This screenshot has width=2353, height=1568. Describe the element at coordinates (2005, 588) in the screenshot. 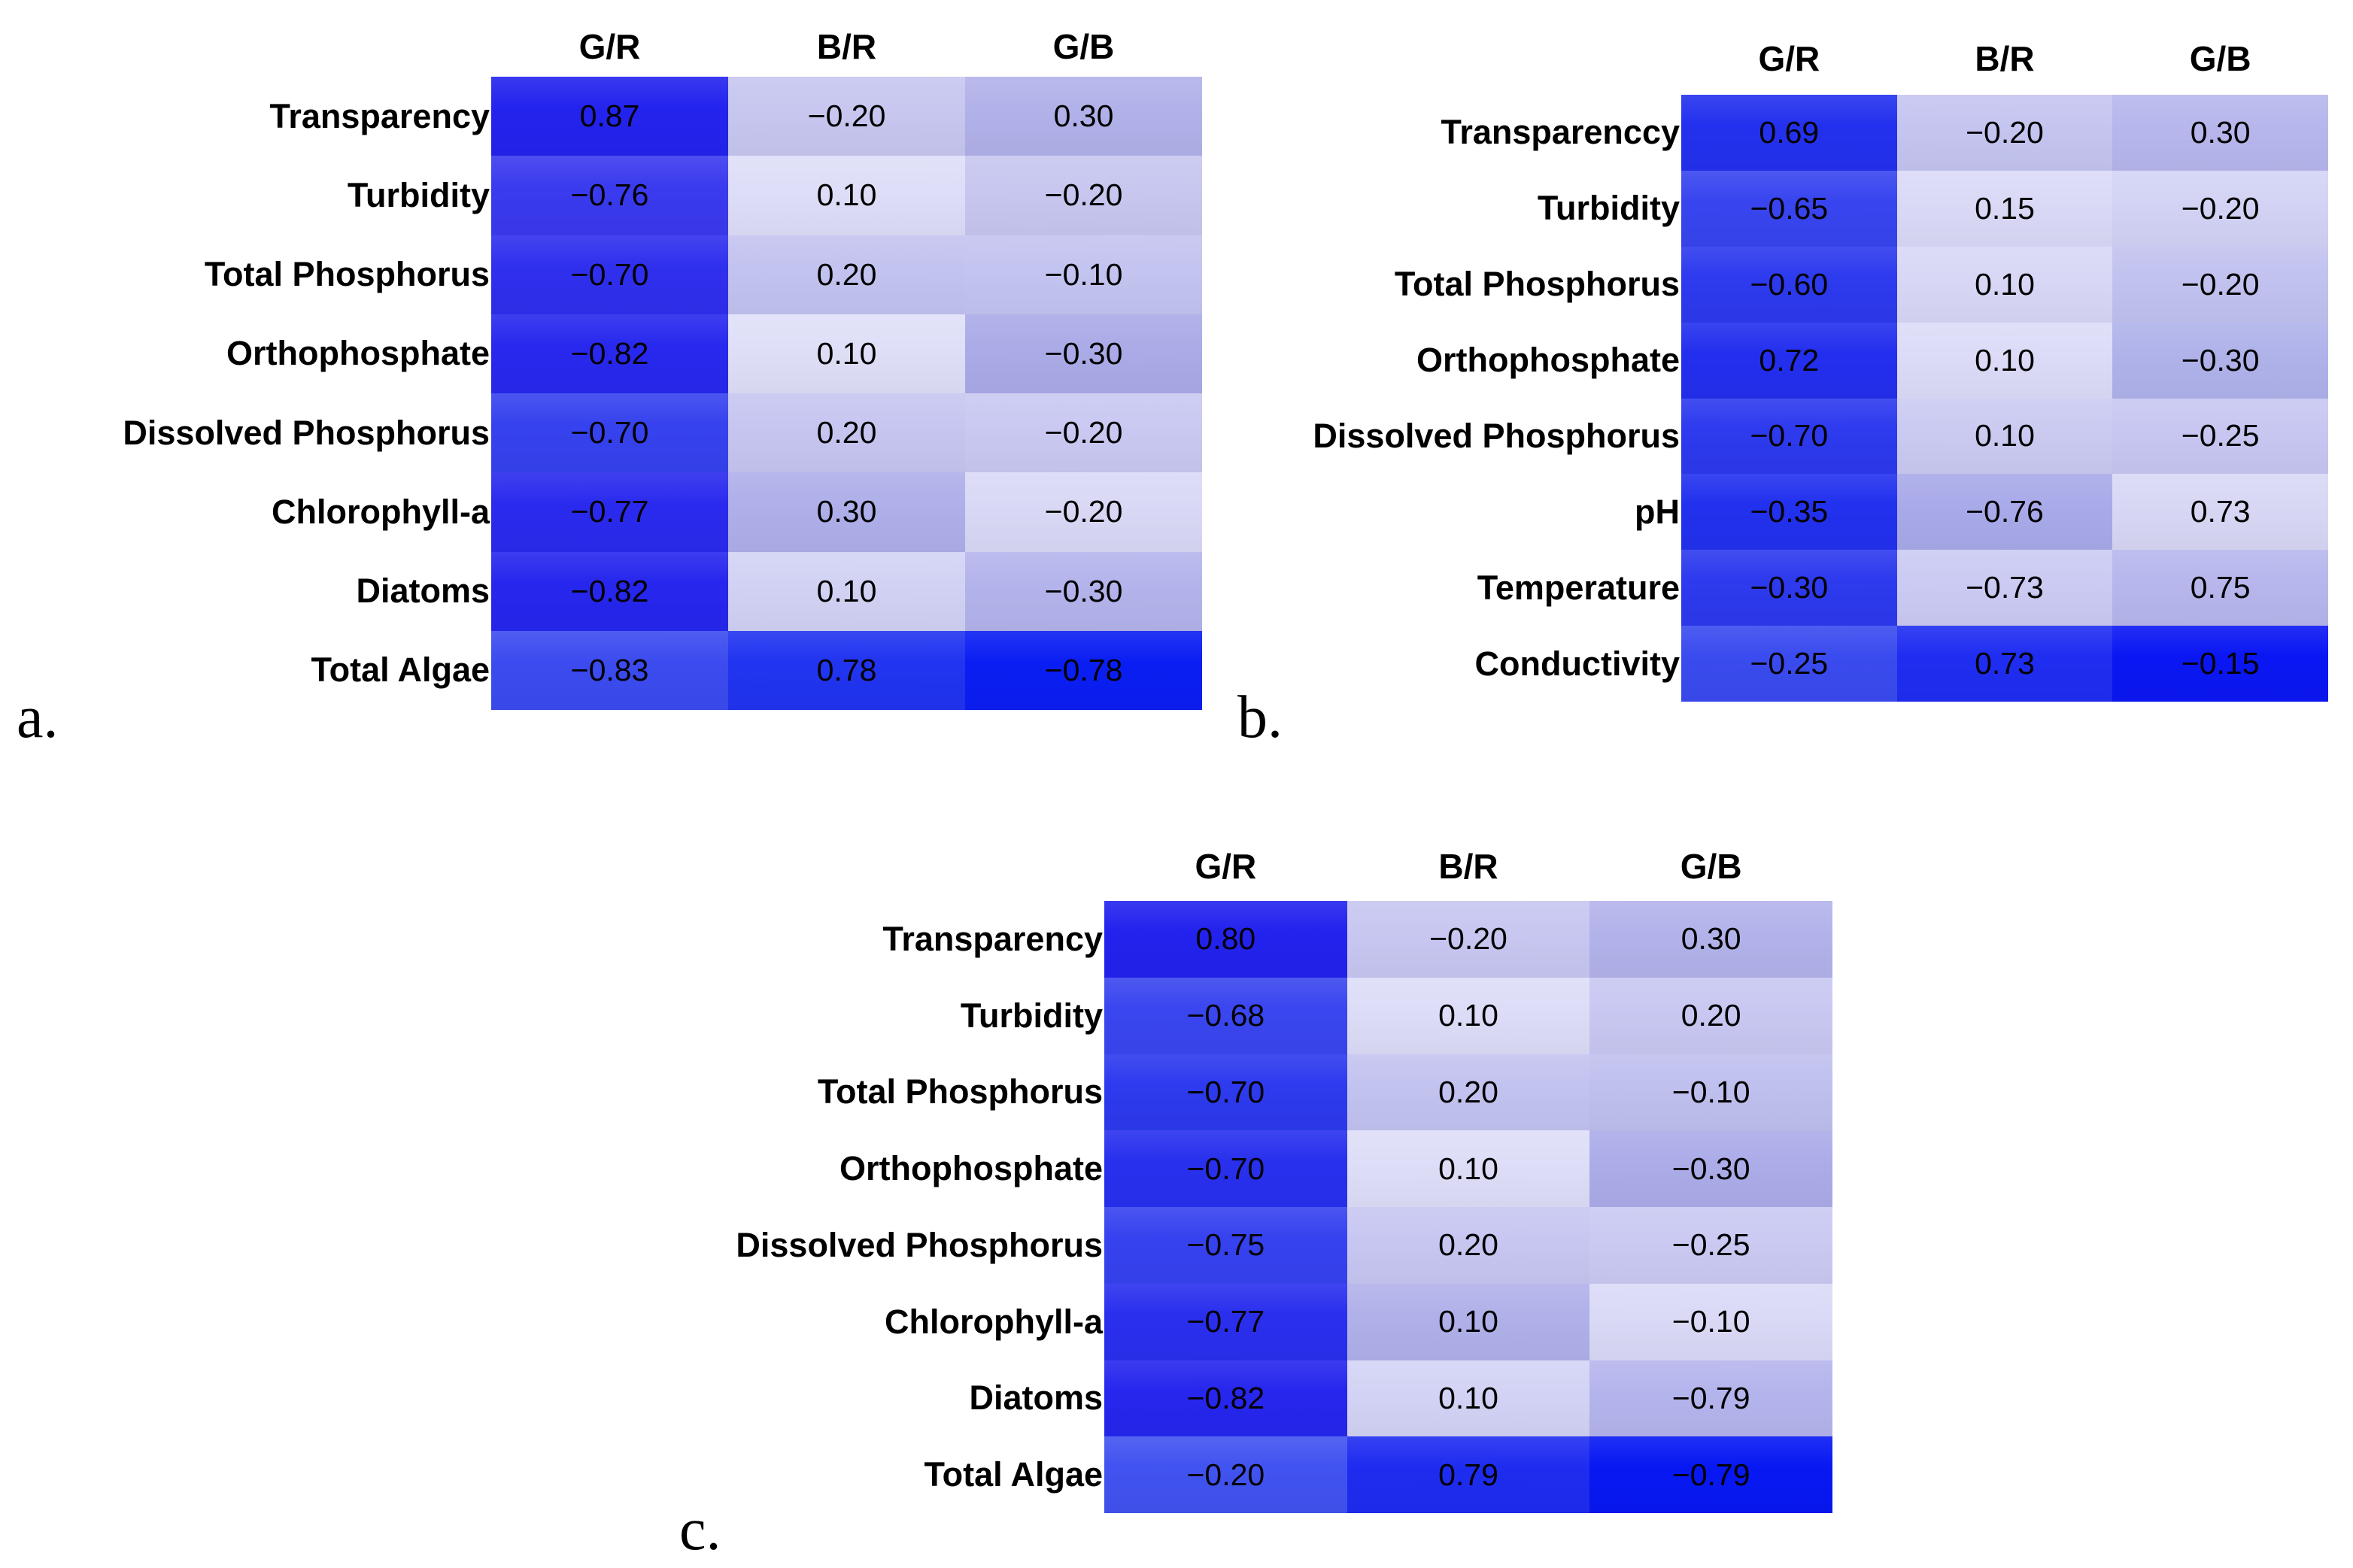

I see `cell-temperature-b-r: −0.73` at that location.